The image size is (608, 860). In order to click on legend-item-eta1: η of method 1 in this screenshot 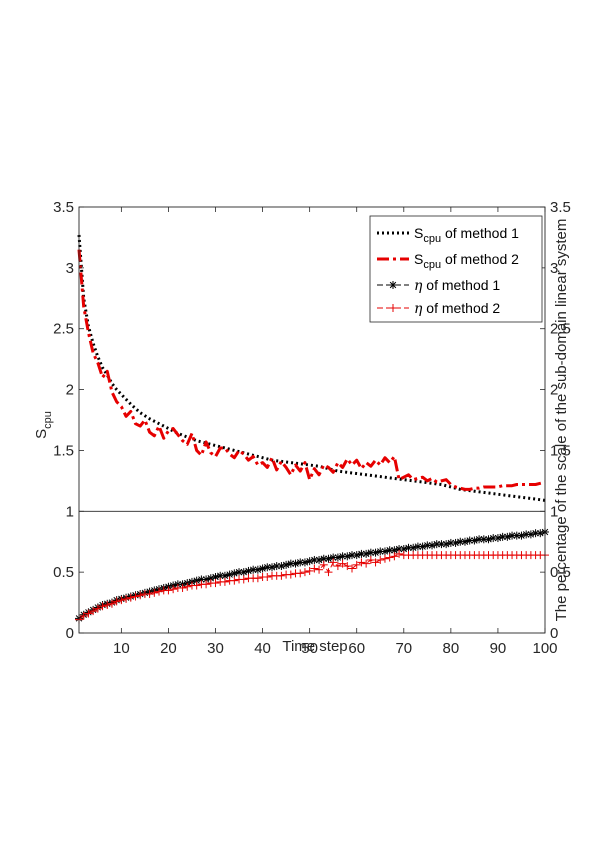, I will do `click(438, 285)`.